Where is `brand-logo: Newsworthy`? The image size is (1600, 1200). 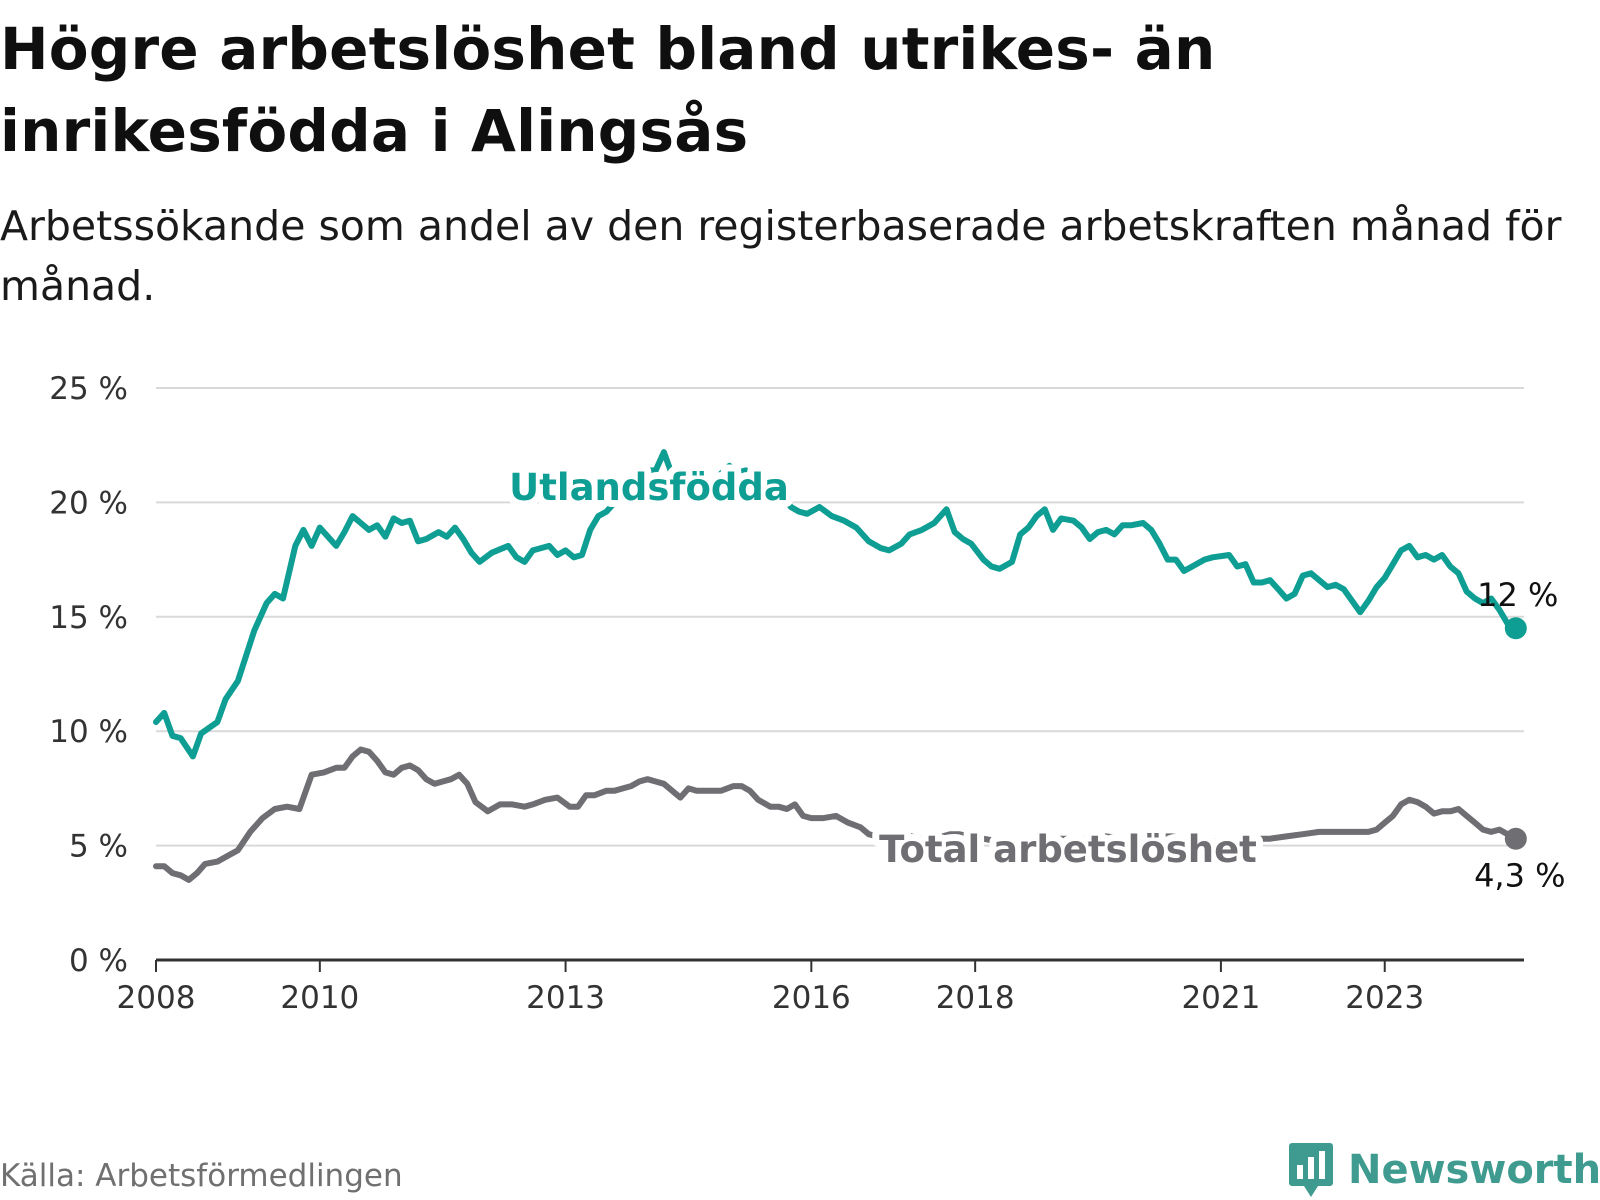
brand-logo: Newsworthy is located at coordinates (1444, 1170).